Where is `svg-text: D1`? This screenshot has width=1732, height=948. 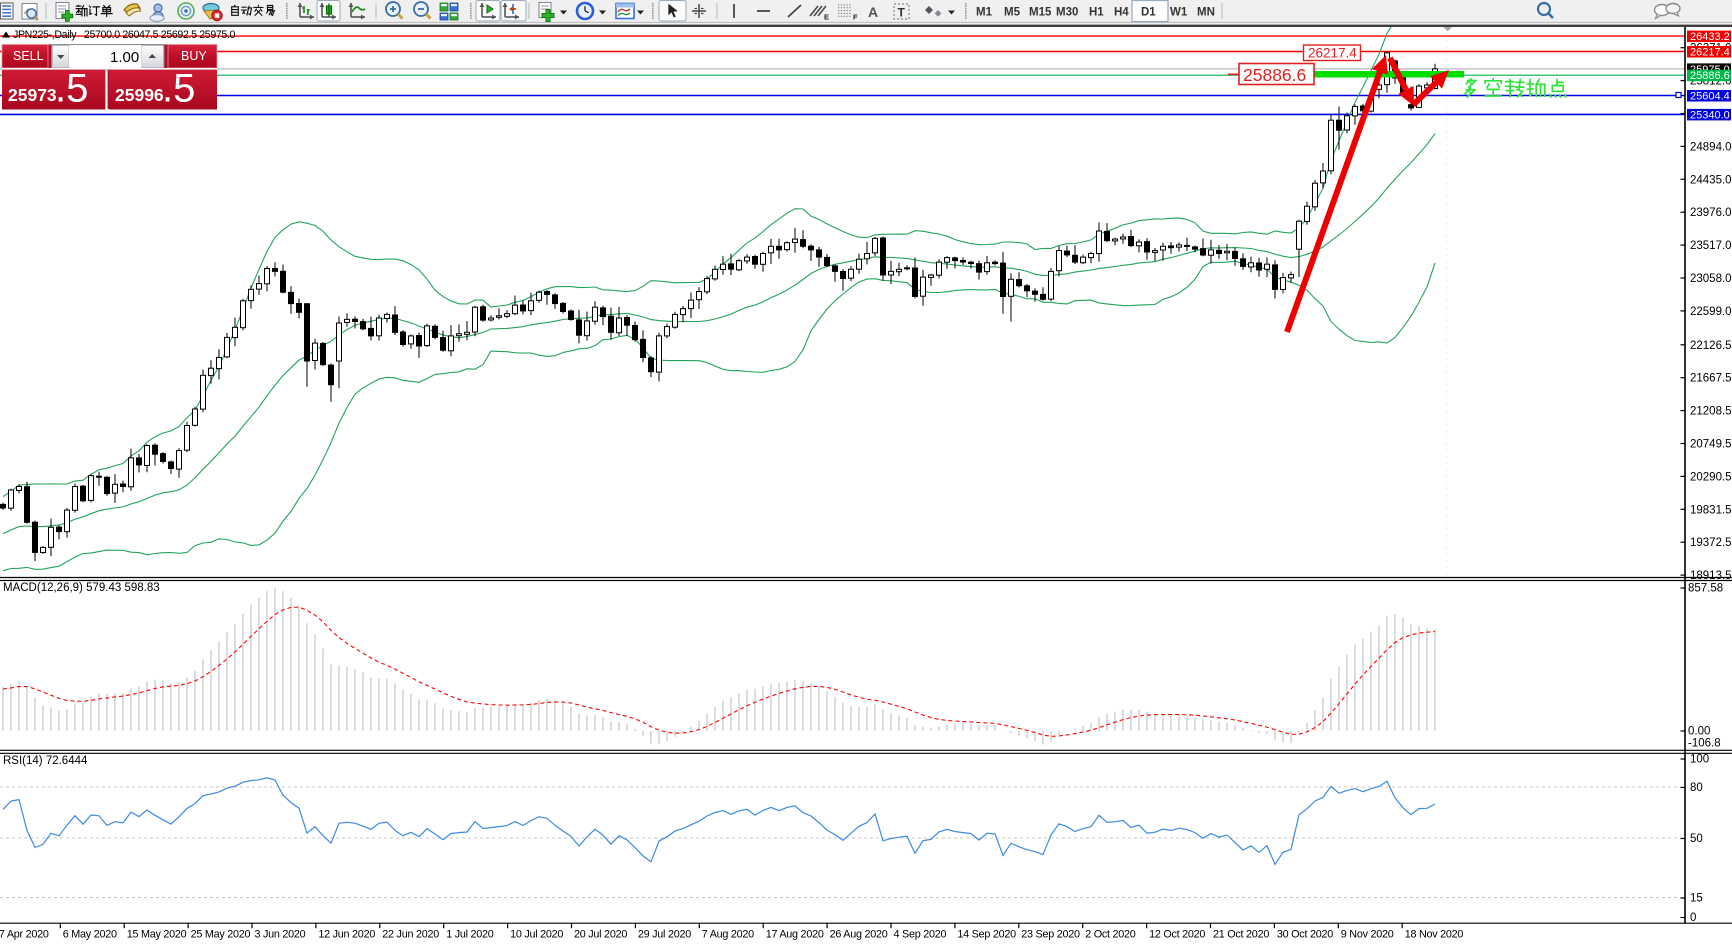 svg-text: D1 is located at coordinates (1148, 13).